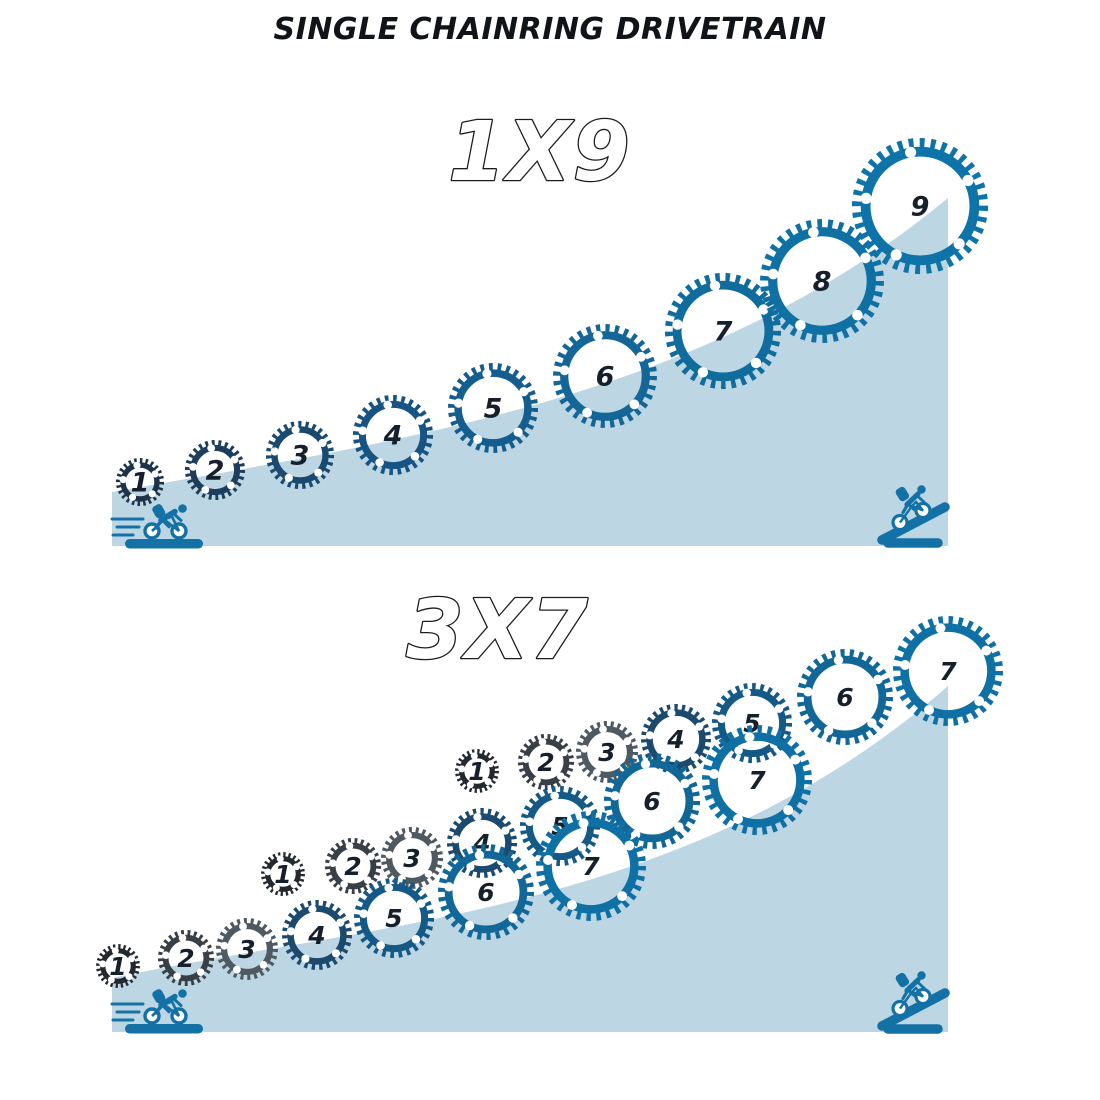  Describe the element at coordinates (550, 29) in the screenshot. I see `page-title: SINGLE CHAINRING DRIVETRAIN` at that location.